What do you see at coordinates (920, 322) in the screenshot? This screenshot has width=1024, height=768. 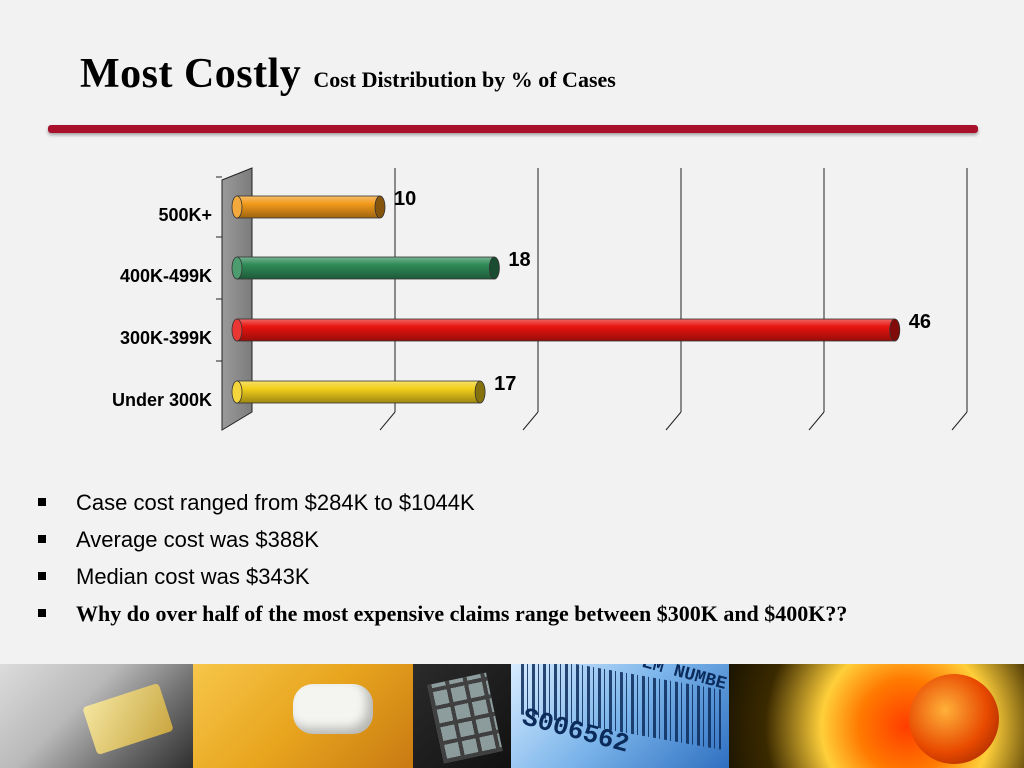 I see `data-label: 46` at bounding box center [920, 322].